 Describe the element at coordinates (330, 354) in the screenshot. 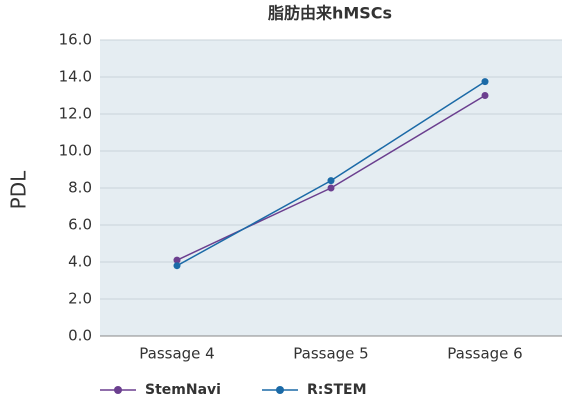

I see `x-tick-label: Passage 5` at that location.